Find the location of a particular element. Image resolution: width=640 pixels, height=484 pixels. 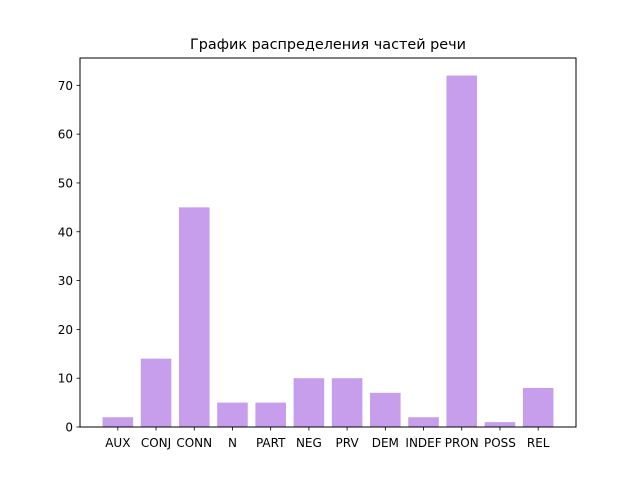

bar-conj is located at coordinates (156, 392).